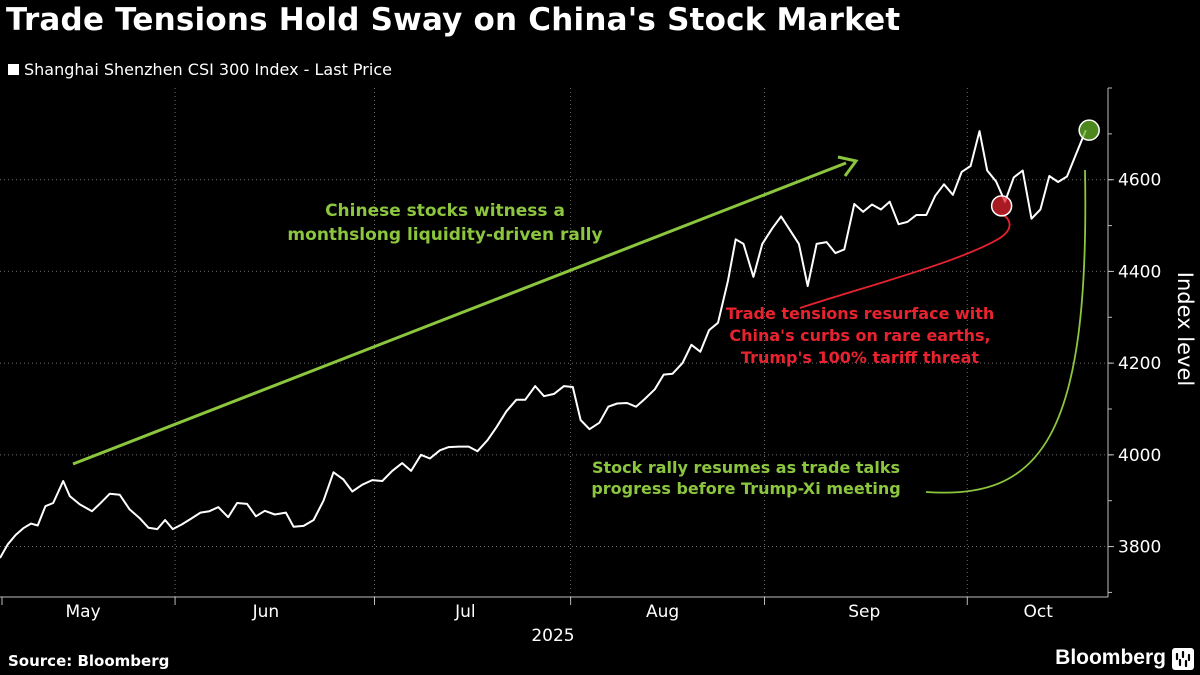  I want to click on x-tick-label: Jul, so click(465, 612).